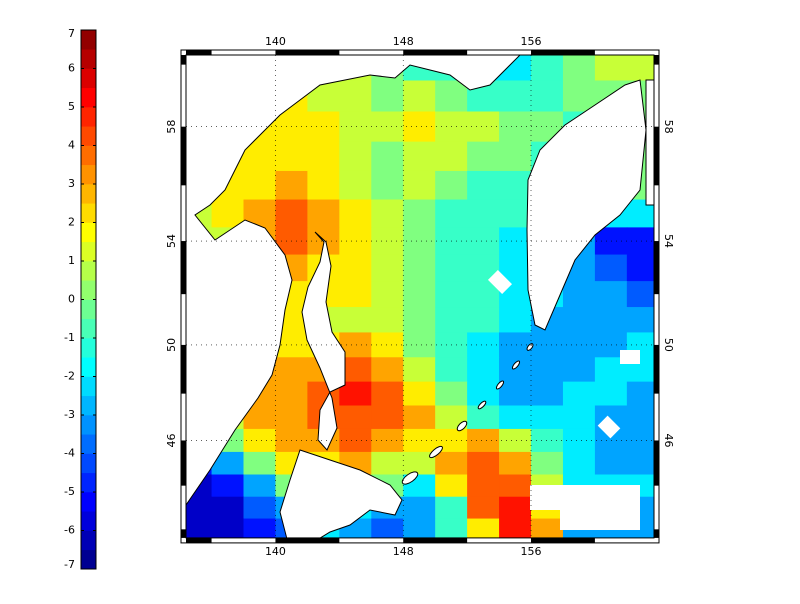  I want to click on colorbar-tick-label: -4, so click(69, 453).